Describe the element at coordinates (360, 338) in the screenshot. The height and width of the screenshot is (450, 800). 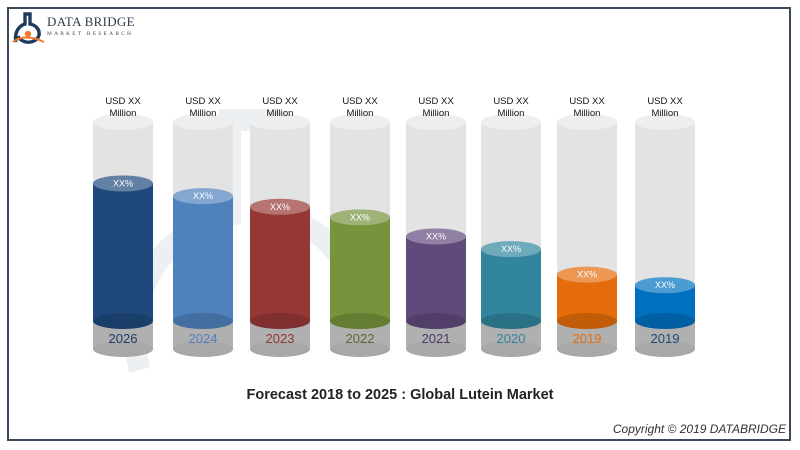
I see `bar-year-label: 2022` at that location.